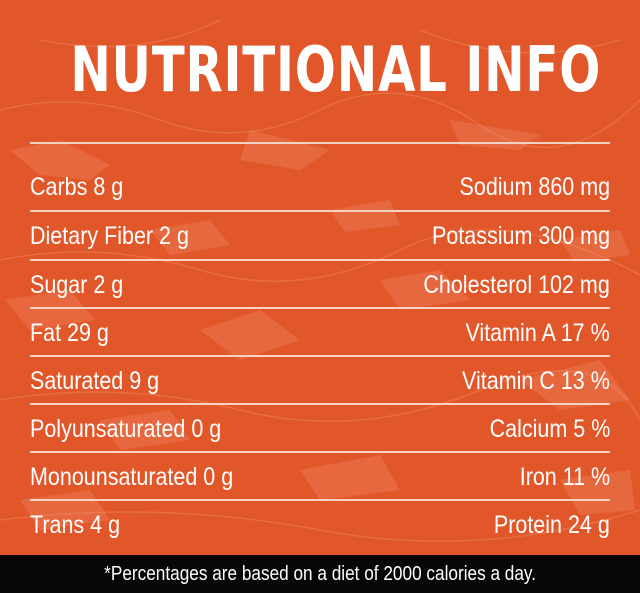 This screenshot has height=593, width=640. What do you see at coordinates (126, 428) in the screenshot?
I see `nutrient-left: Polyunsaturated 0 g` at bounding box center [126, 428].